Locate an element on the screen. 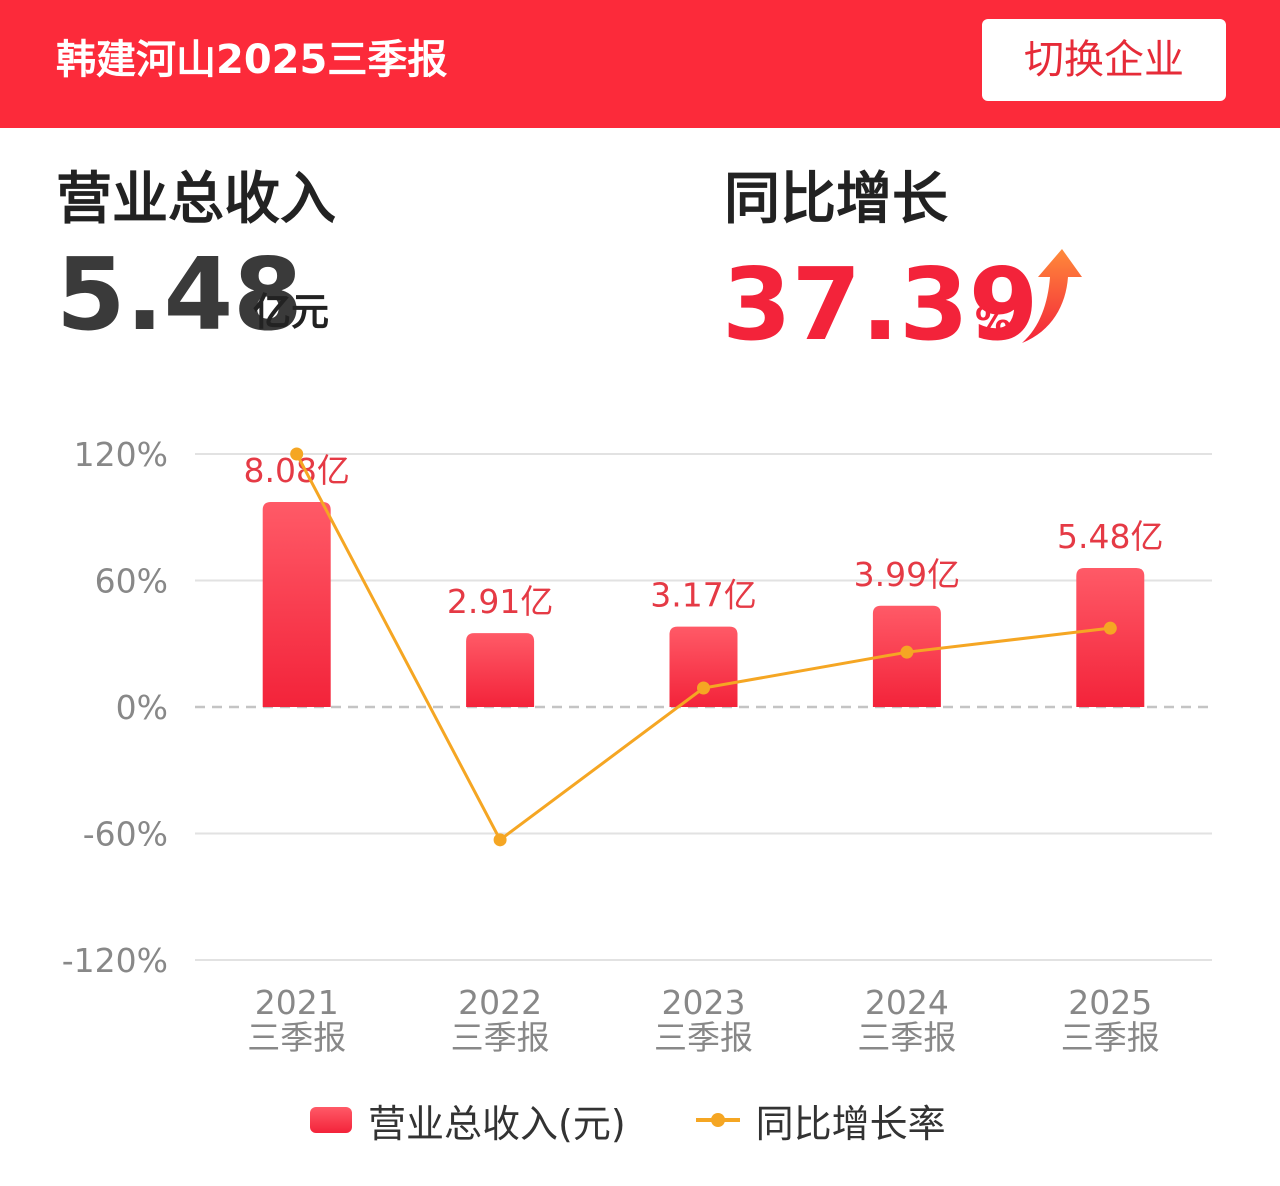  y-tick-label: -60% is located at coordinates (125, 834).